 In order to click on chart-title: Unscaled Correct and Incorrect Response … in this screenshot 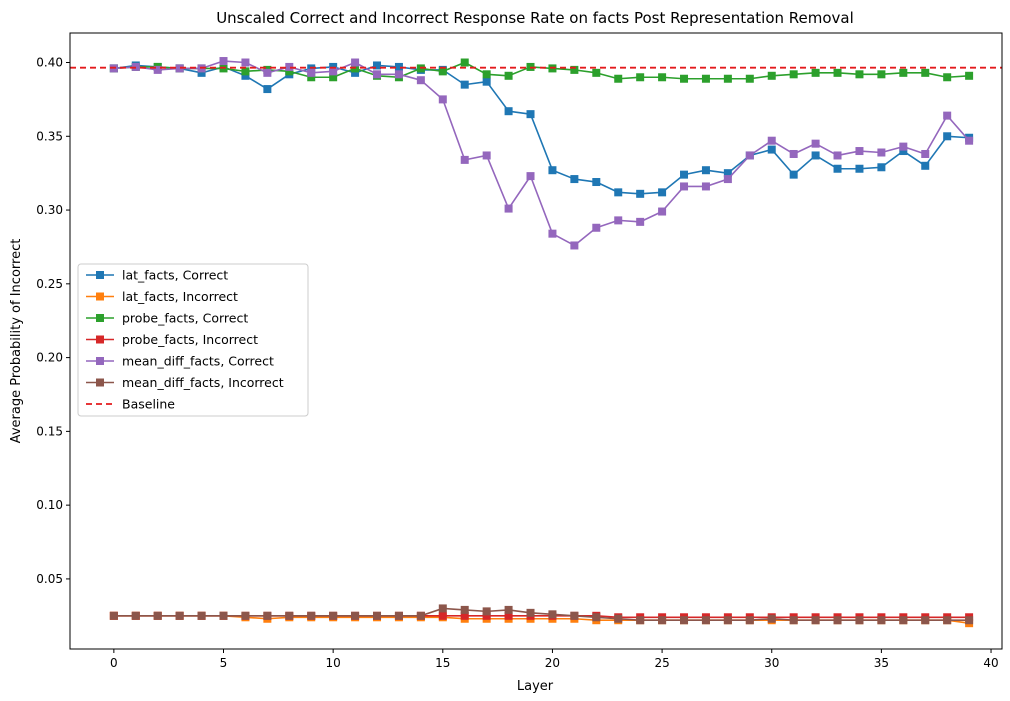, I will do `click(535, 18)`.